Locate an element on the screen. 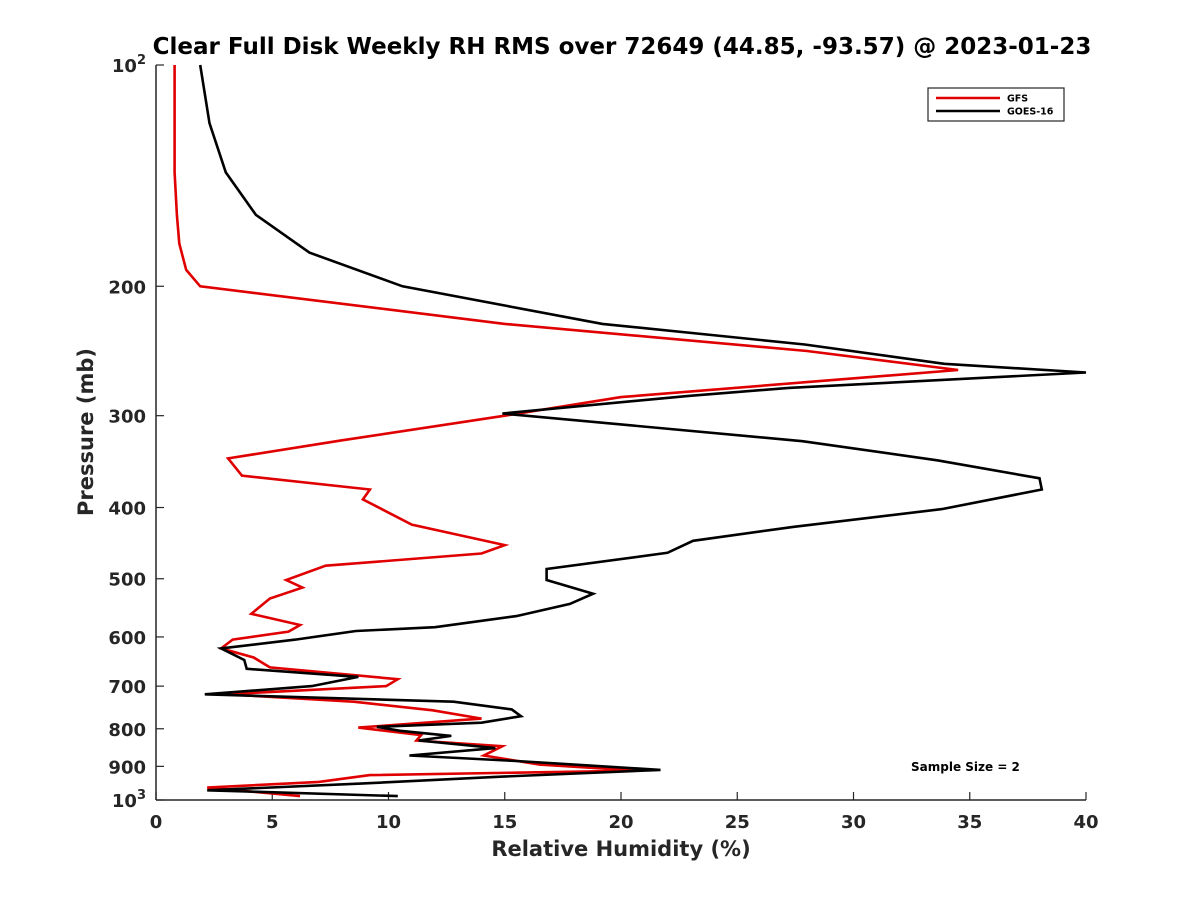 The width and height of the screenshot is (1200, 900). y-tick-label: 10³ is located at coordinates (129, 800).